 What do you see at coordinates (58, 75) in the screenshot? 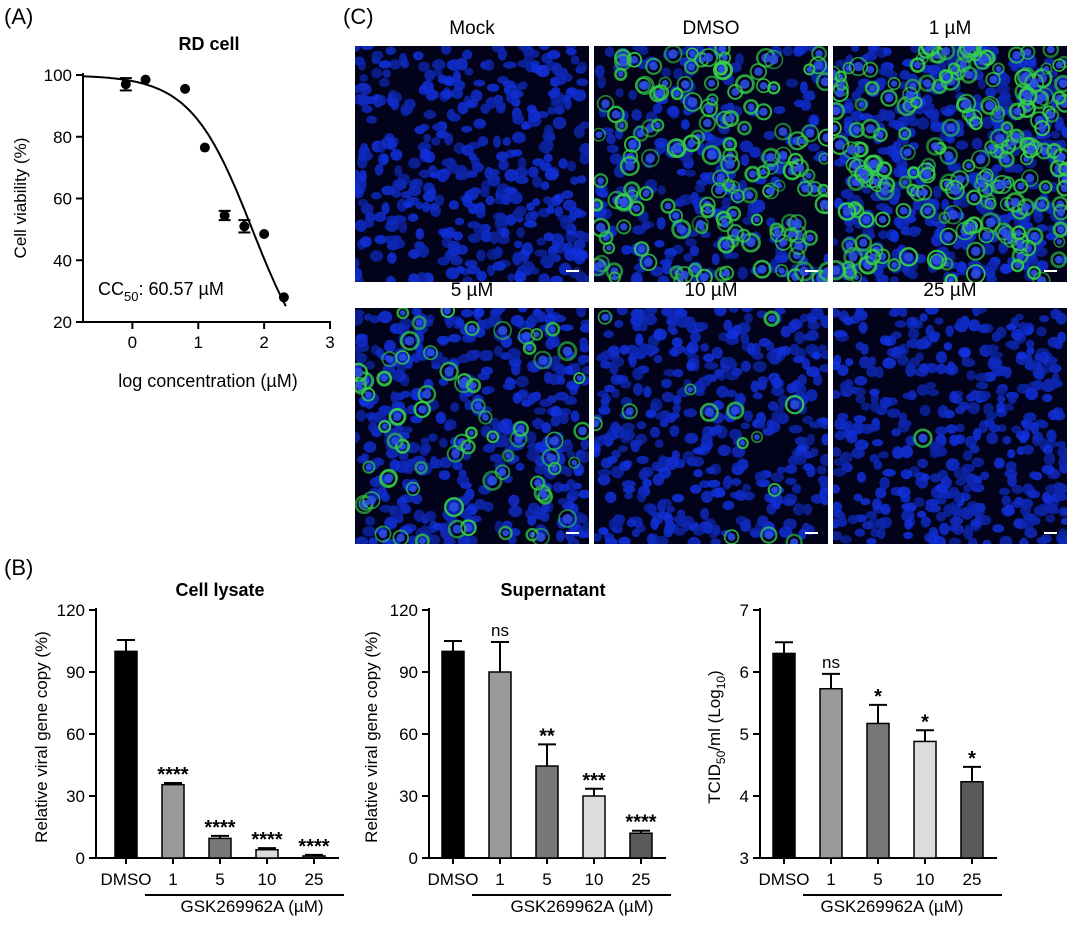
I see `y-tick-label: 100` at bounding box center [58, 75].